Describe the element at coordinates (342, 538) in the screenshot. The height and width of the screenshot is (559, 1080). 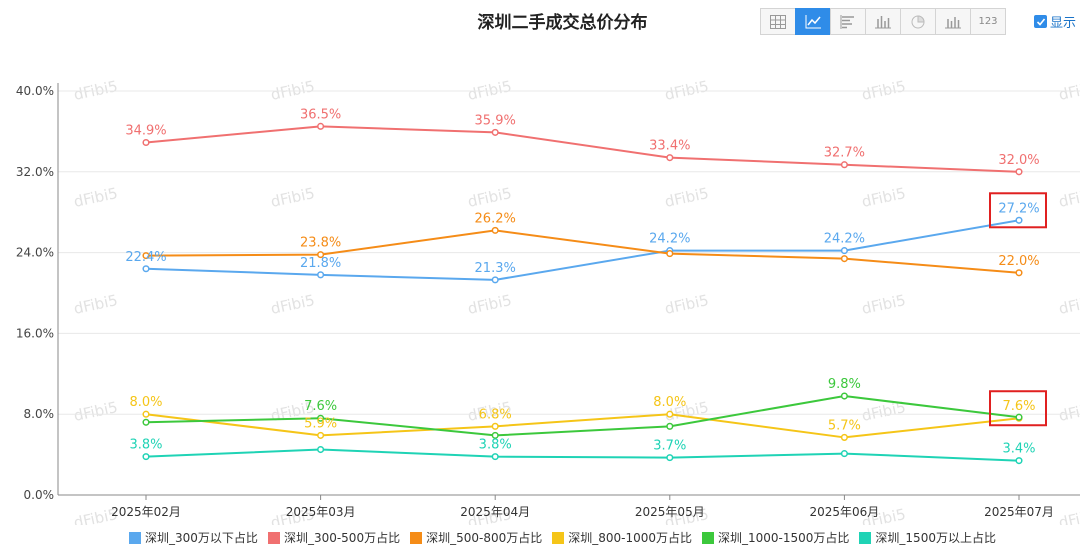
I see `legend-label: 深圳_300-500万占比` at that location.